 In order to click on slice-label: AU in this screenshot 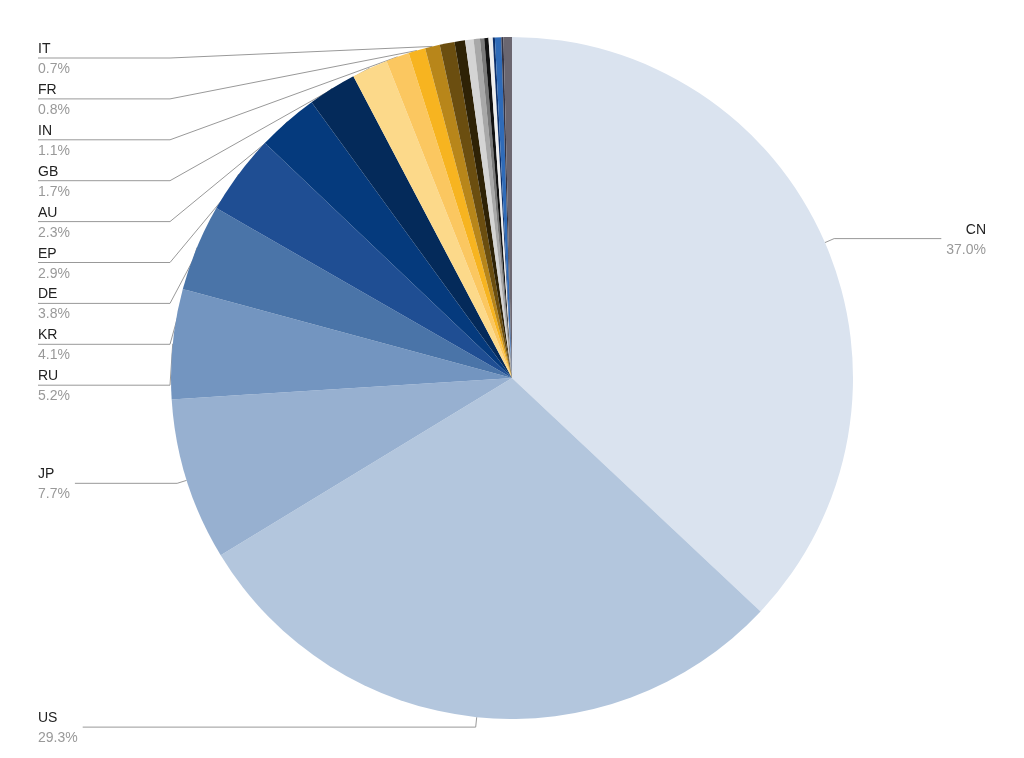, I will do `click(48, 211)`.